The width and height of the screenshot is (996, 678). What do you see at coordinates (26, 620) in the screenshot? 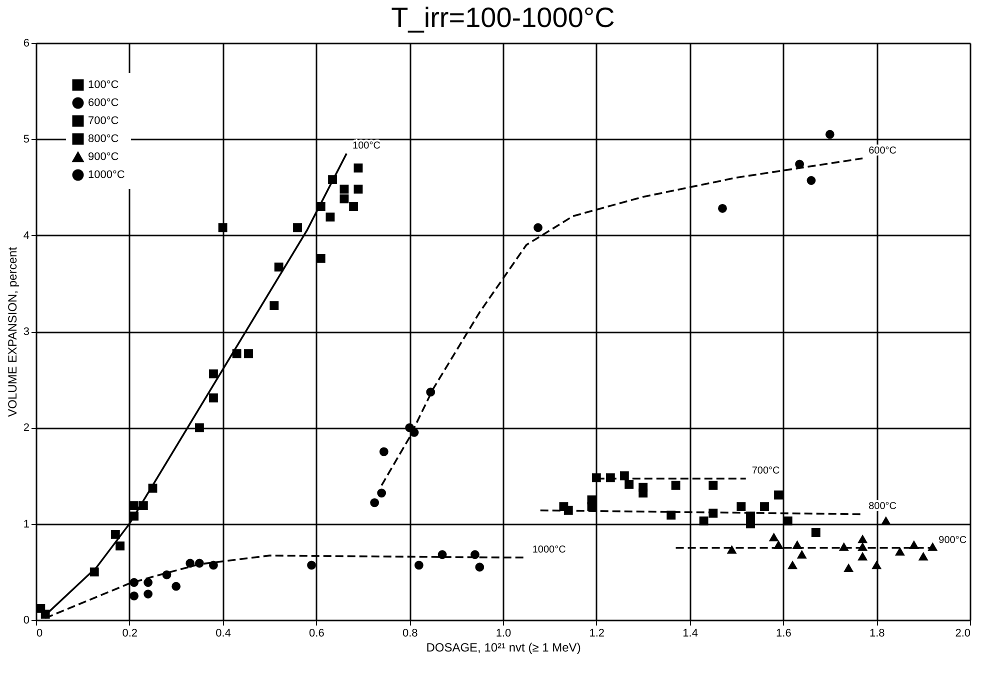
I see `y-tick-label: 0` at bounding box center [26, 620].